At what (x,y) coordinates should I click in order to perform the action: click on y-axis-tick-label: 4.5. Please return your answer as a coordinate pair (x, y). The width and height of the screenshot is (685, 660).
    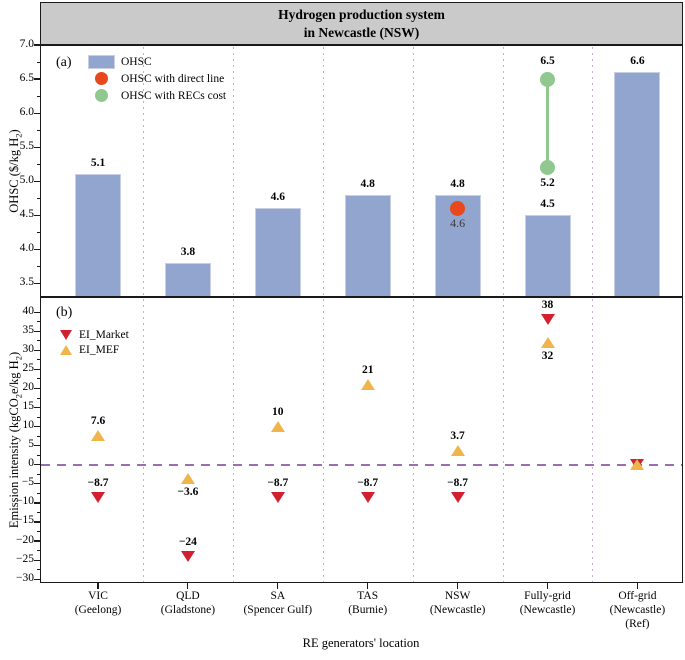
    Looking at the image, I should click on (26, 213).